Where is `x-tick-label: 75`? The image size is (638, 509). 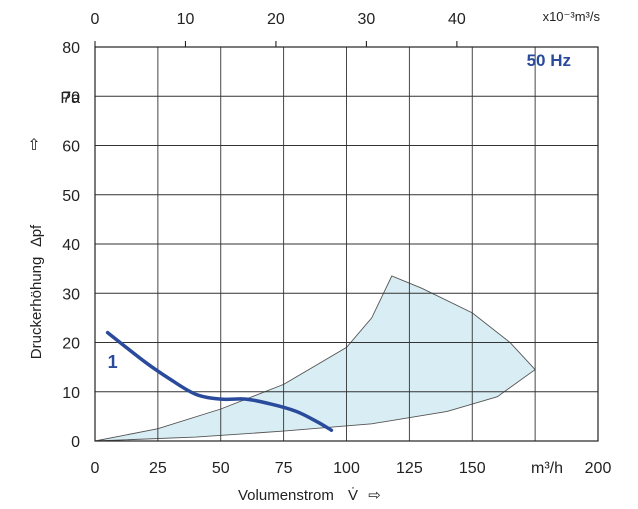
x-tick-label: 75 is located at coordinates (284, 468).